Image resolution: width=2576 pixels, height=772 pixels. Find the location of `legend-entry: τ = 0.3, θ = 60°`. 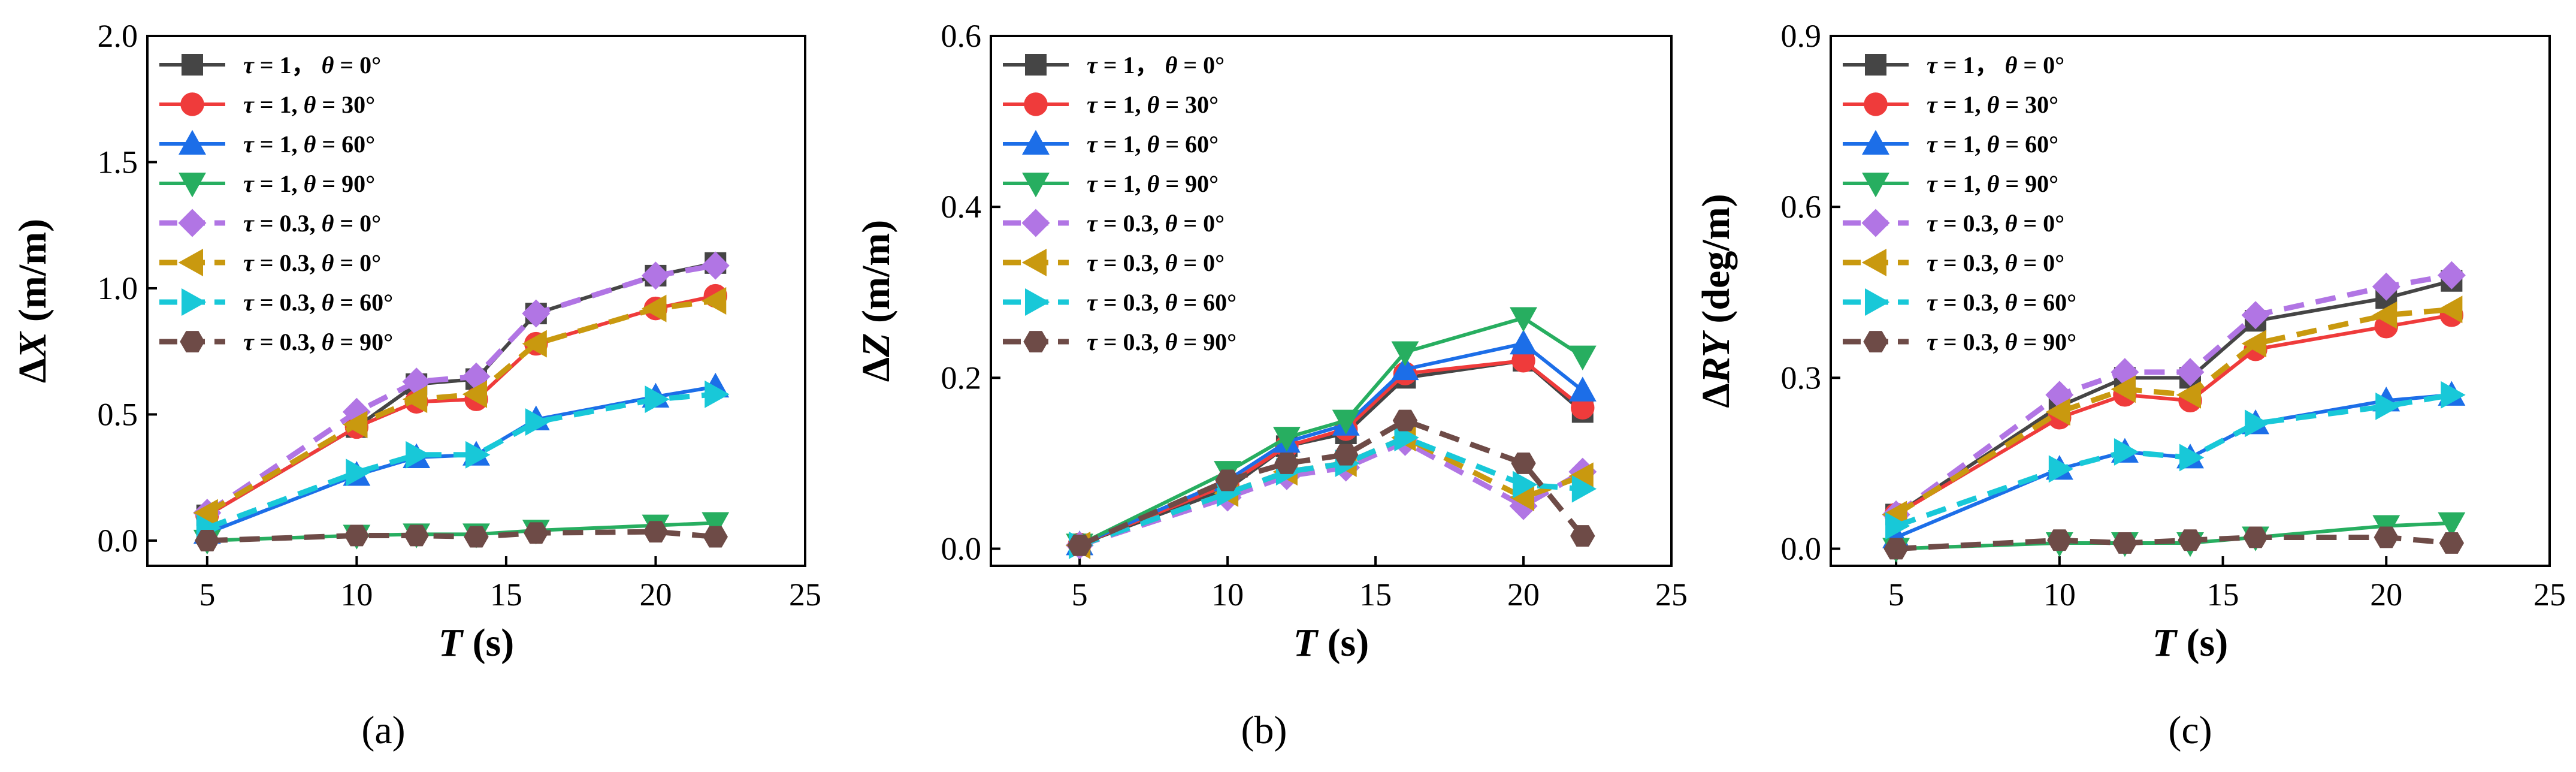

legend-entry: τ = 0.3, θ = 60° is located at coordinates (2001, 302).